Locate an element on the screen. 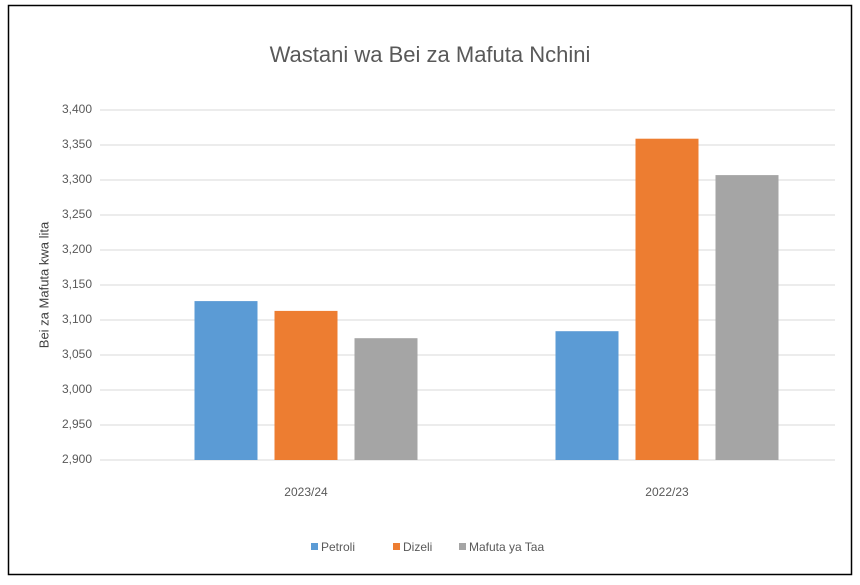 This screenshot has height=585, width=860. y-tick-label: 2,950 is located at coordinates (77, 424).